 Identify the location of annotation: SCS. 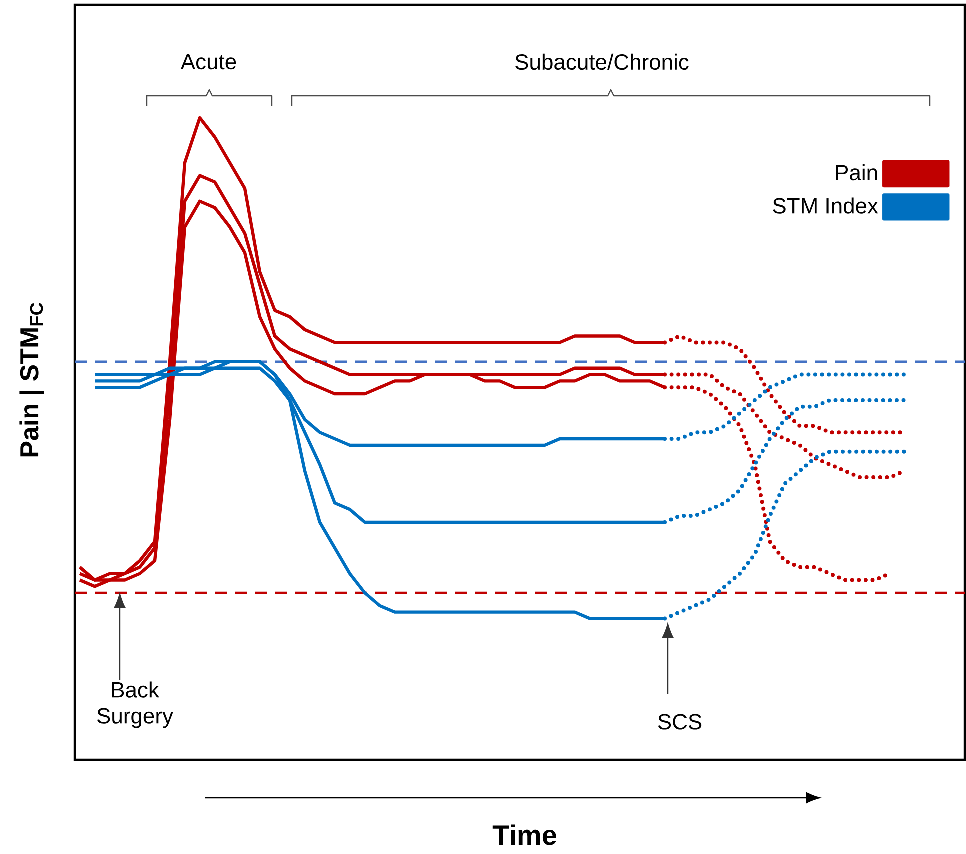
(680, 722).